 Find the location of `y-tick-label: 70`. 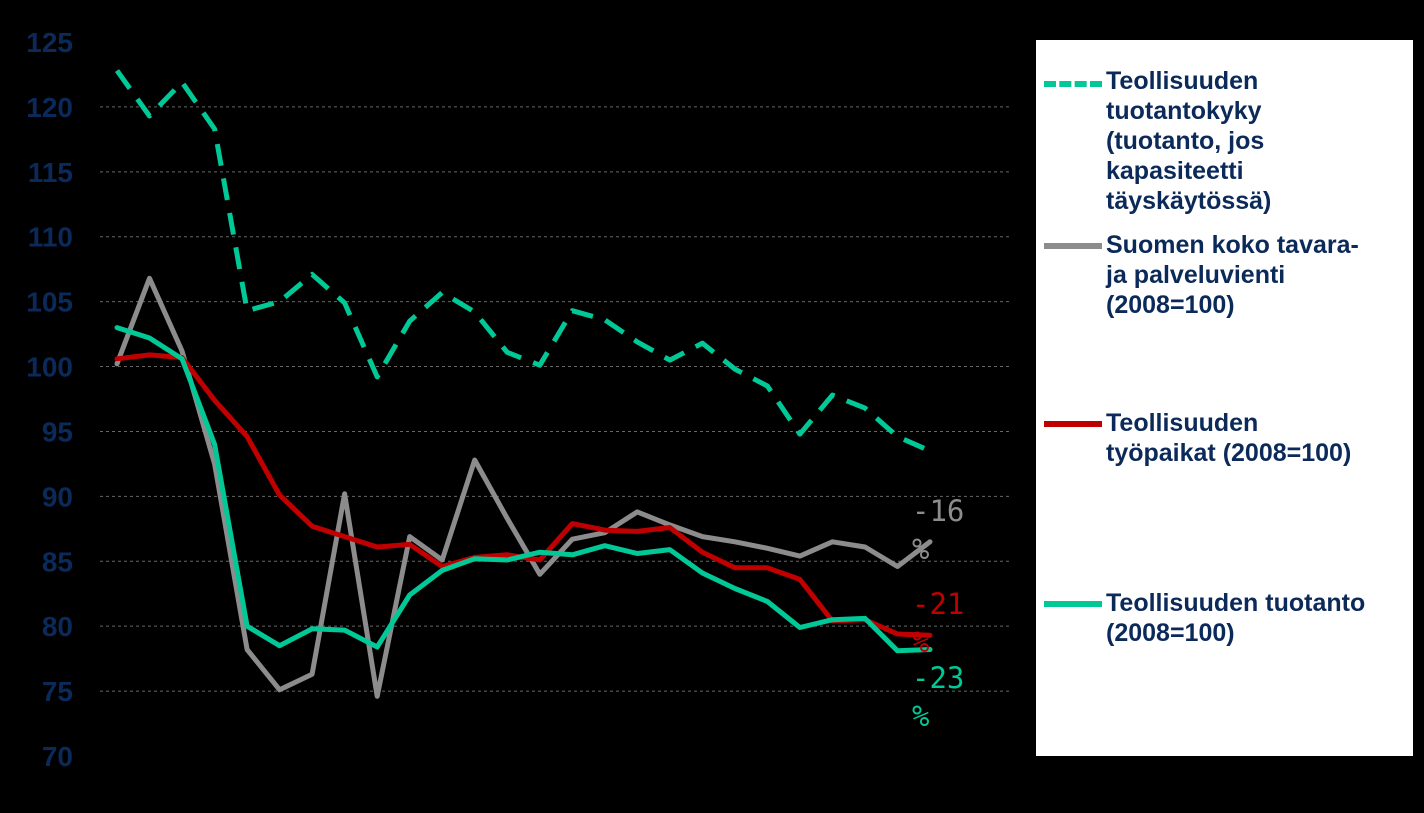

y-tick-label: 70 is located at coordinates (57, 756).